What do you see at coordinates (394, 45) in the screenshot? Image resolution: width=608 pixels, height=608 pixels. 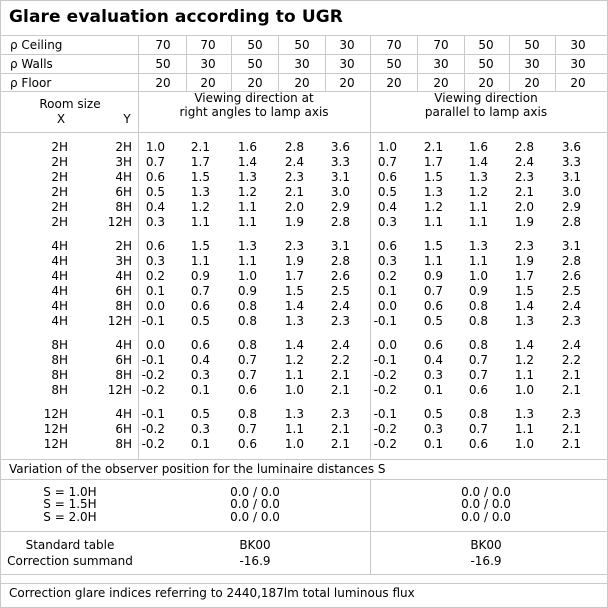 I see `reflectance-value: 70` at bounding box center [394, 45].